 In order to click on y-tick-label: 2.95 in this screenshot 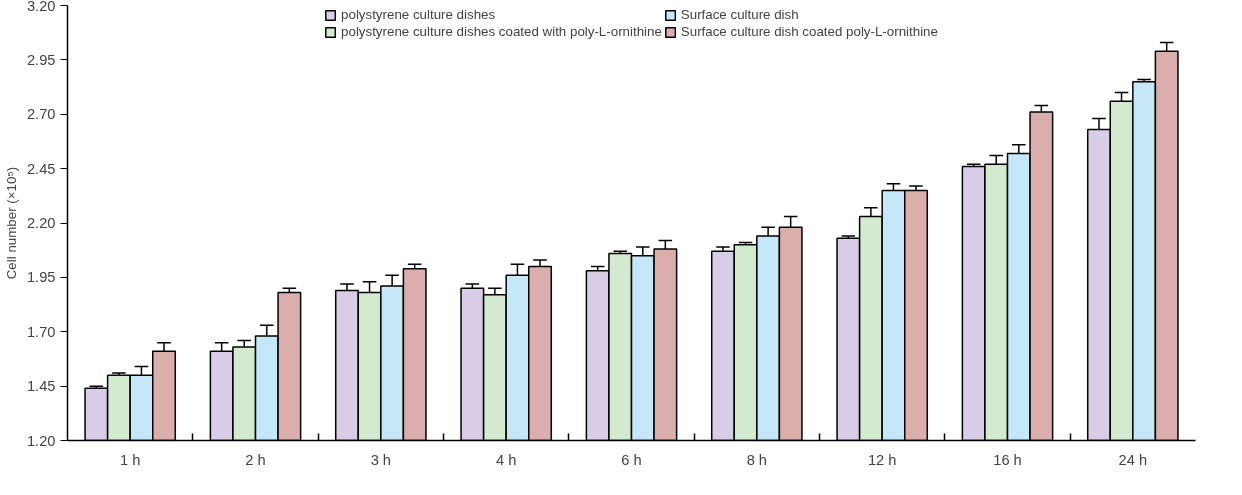, I will do `click(41, 59)`.